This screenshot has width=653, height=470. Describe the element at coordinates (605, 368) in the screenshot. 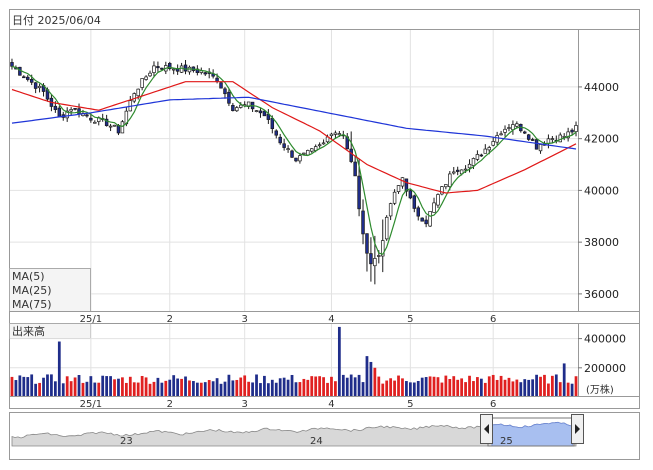

I see `volume-tick-label: 200000` at that location.